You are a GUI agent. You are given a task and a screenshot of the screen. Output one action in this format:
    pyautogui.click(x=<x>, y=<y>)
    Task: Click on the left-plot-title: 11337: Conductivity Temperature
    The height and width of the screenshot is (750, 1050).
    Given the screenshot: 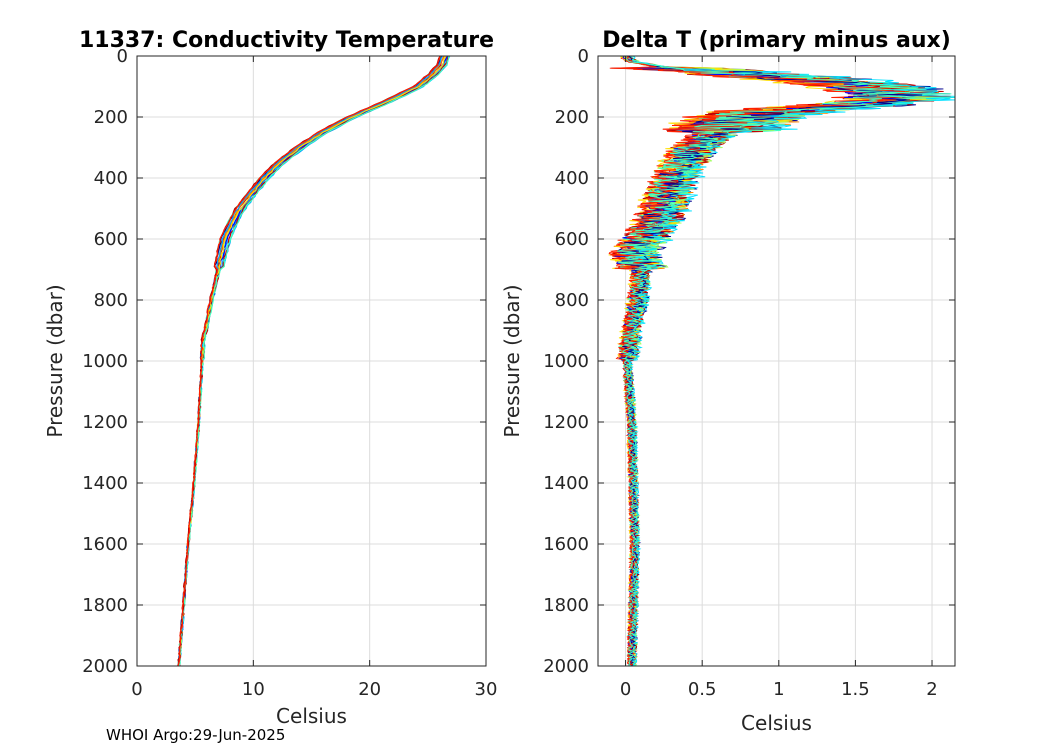 What is the action you would take?
    pyautogui.click(x=286, y=40)
    